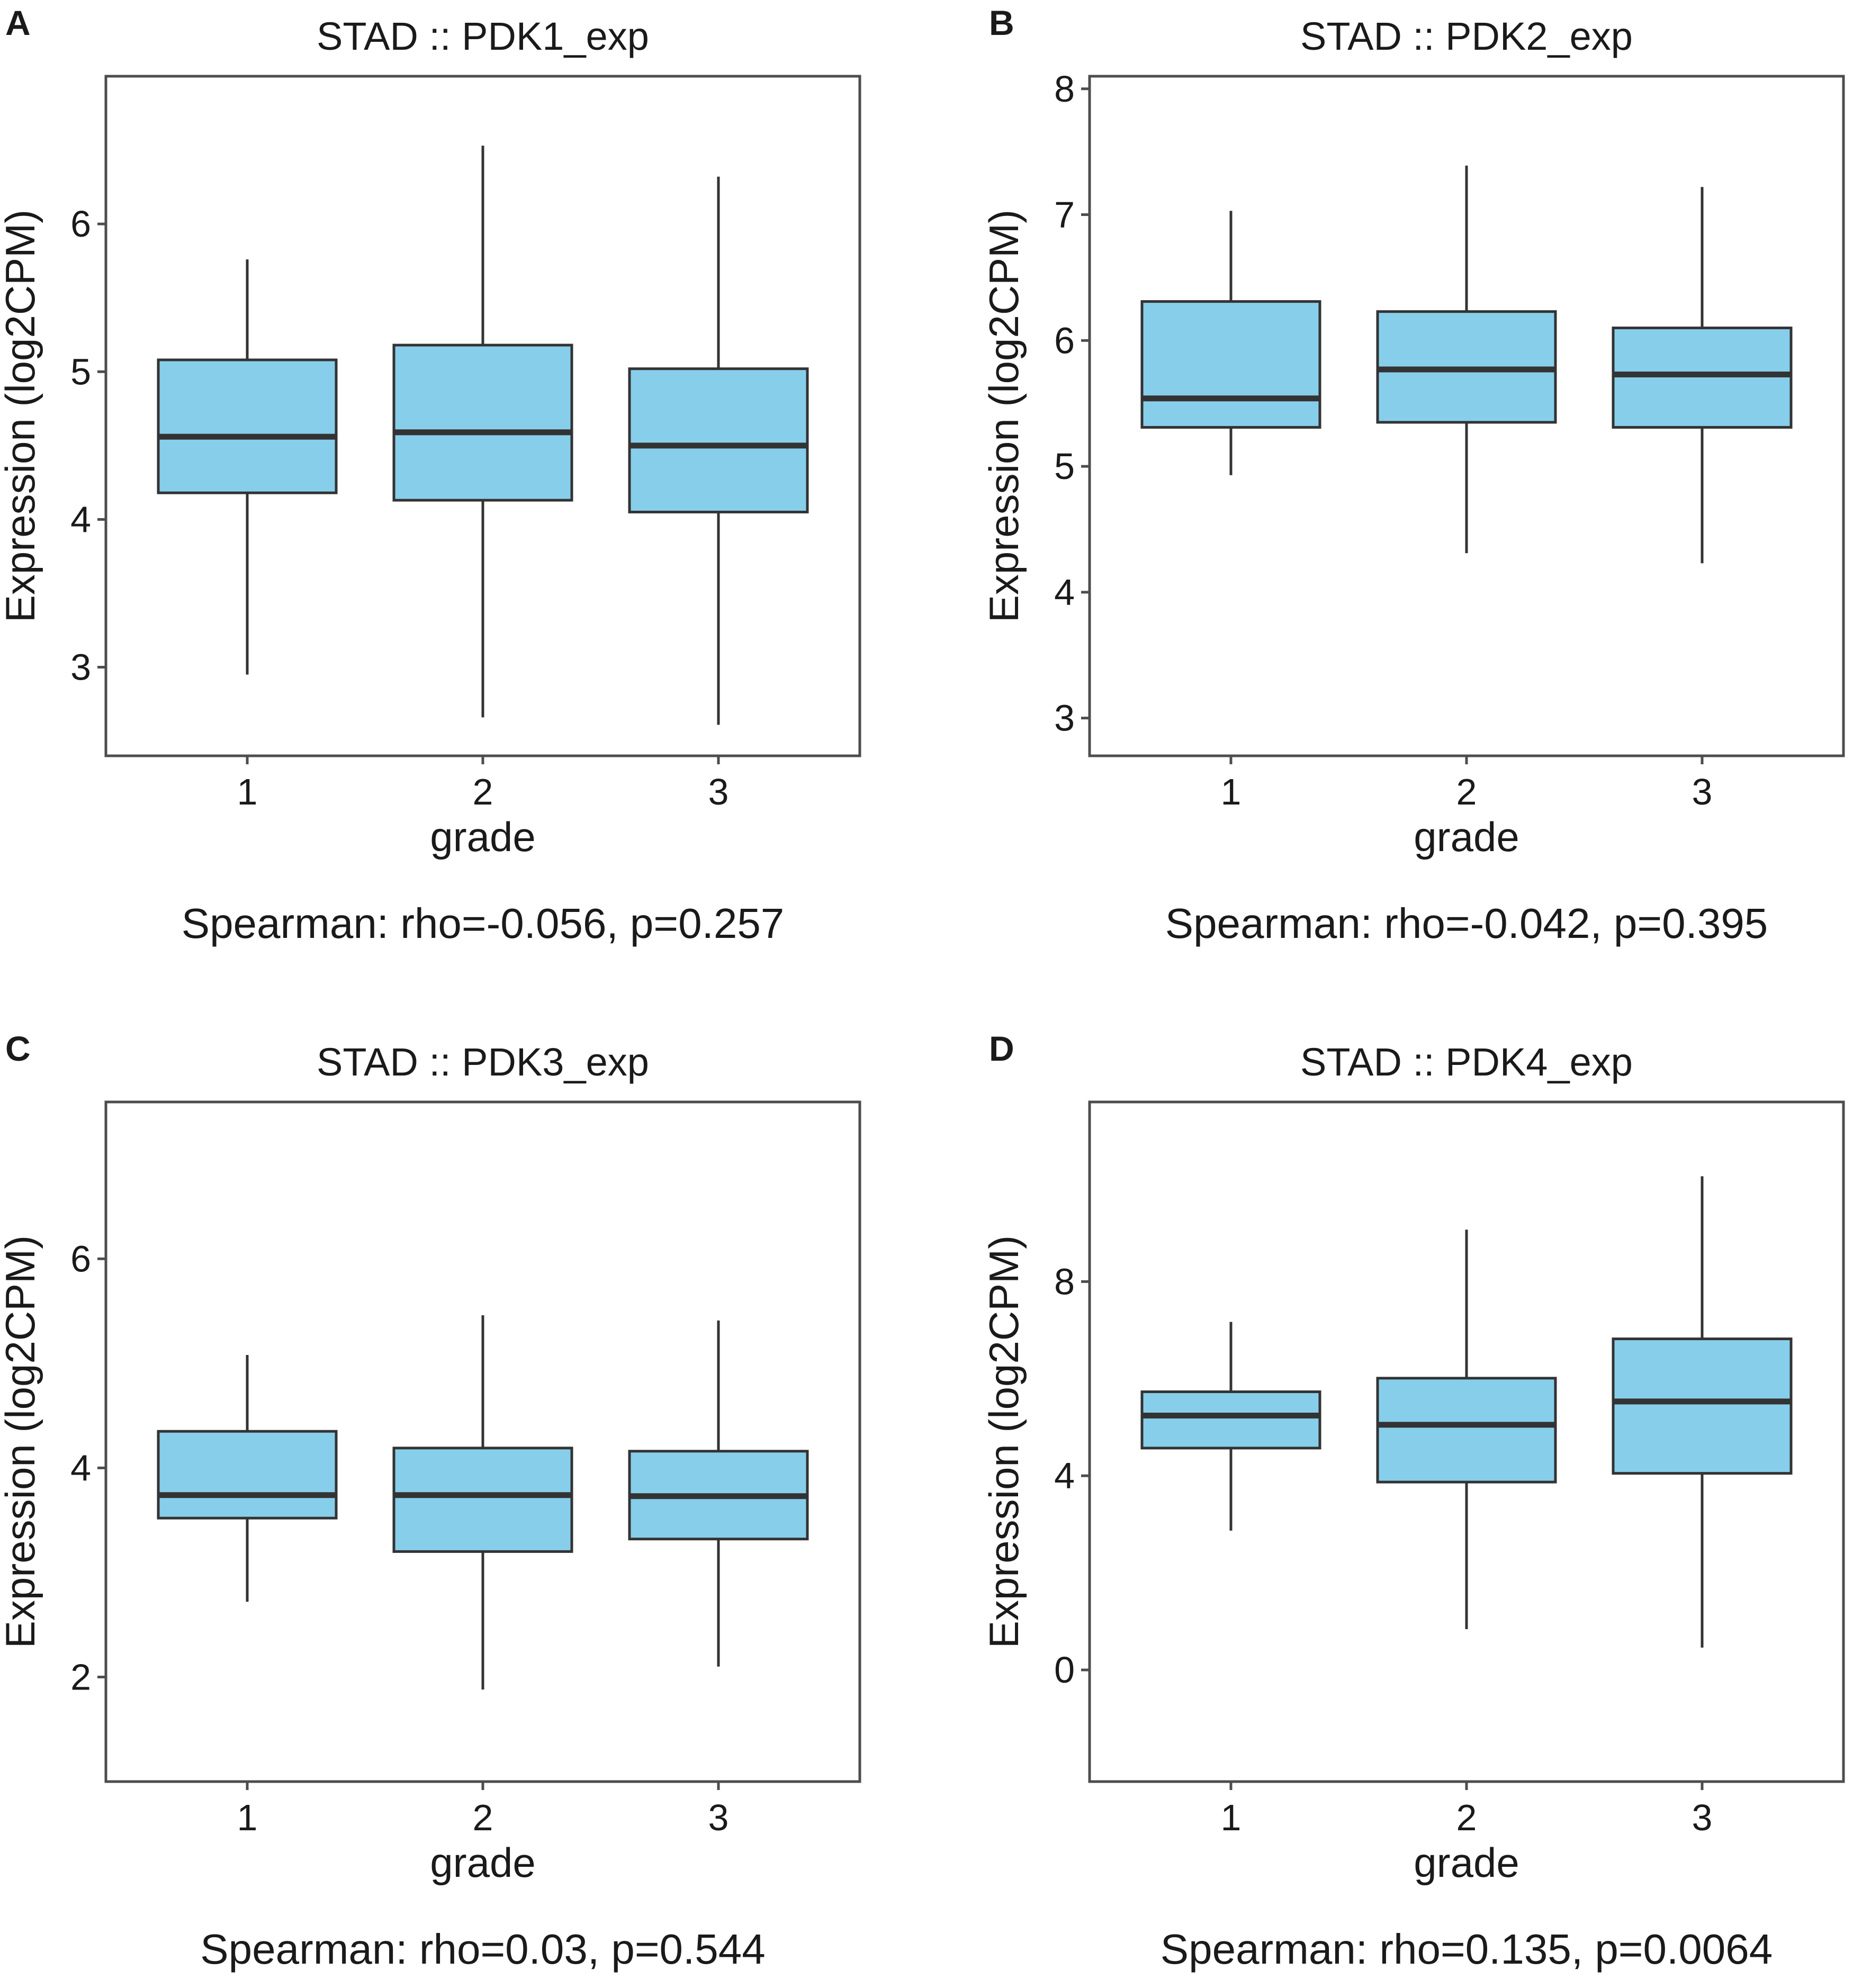 The image size is (1853, 1988). I want to click on y-tick-label: 7, so click(1064, 215).